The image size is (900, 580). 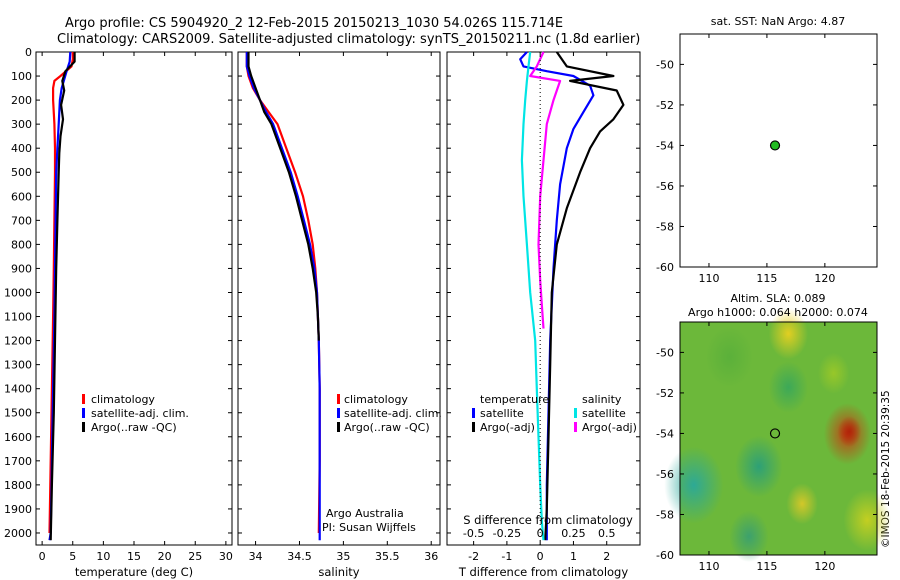 I want to click on difference-legend-title: salinity, so click(x=602, y=399).